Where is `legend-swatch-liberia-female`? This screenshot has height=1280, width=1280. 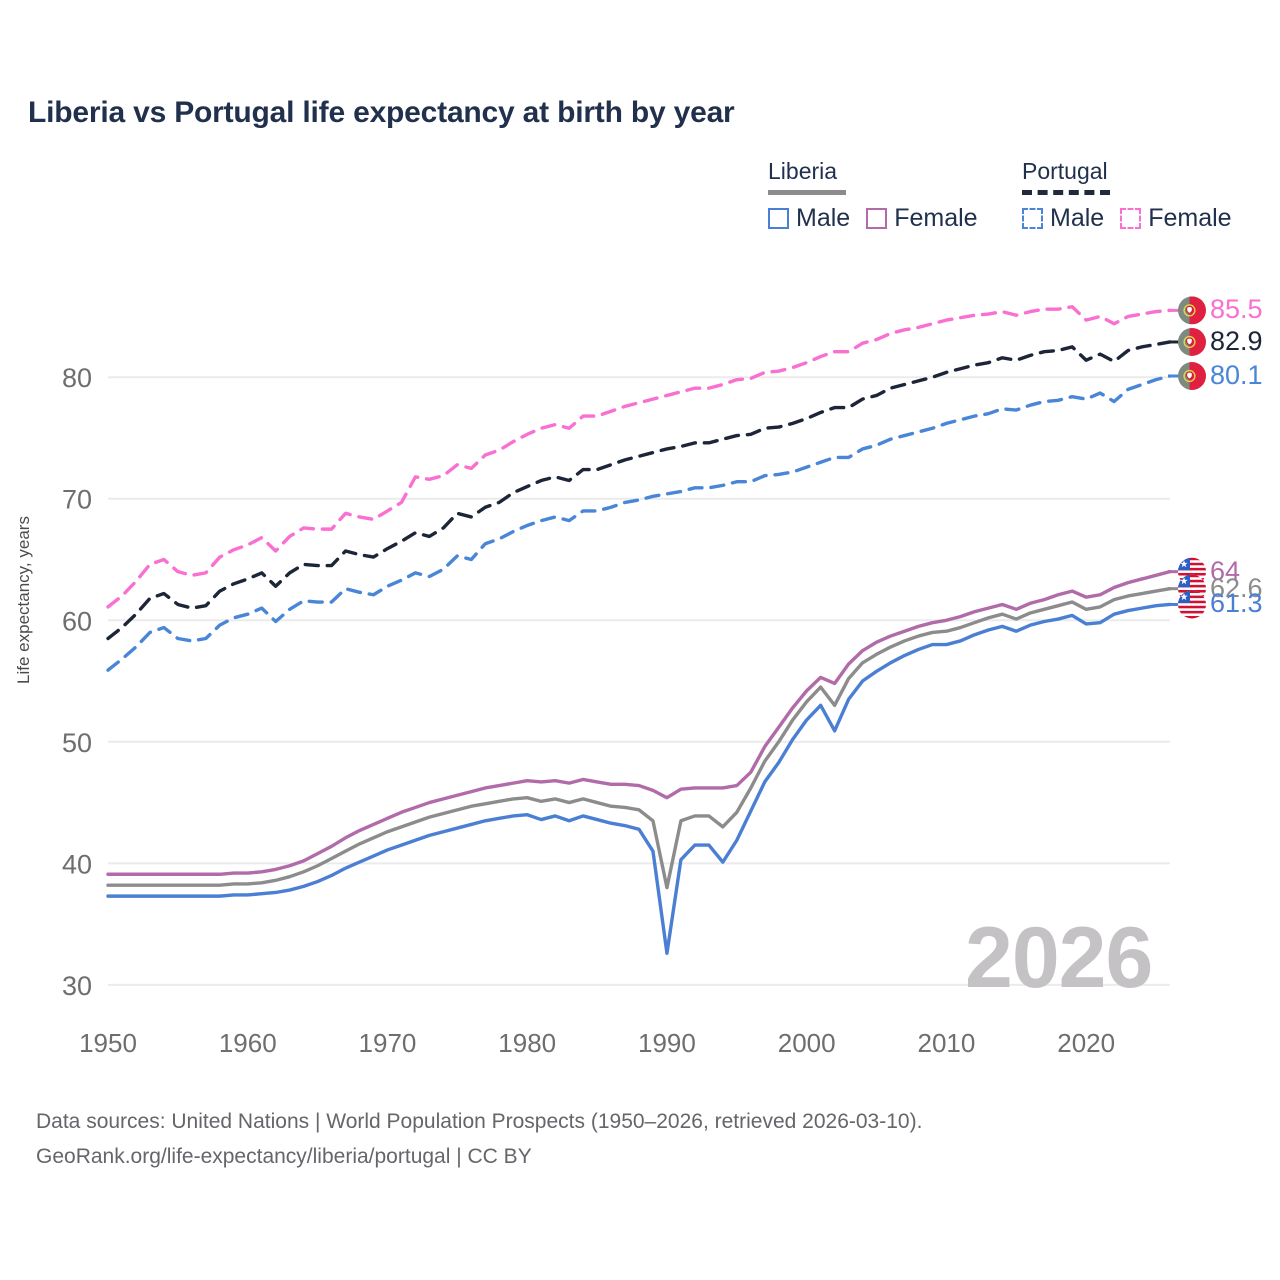
legend-swatch-liberia-female is located at coordinates (877, 218).